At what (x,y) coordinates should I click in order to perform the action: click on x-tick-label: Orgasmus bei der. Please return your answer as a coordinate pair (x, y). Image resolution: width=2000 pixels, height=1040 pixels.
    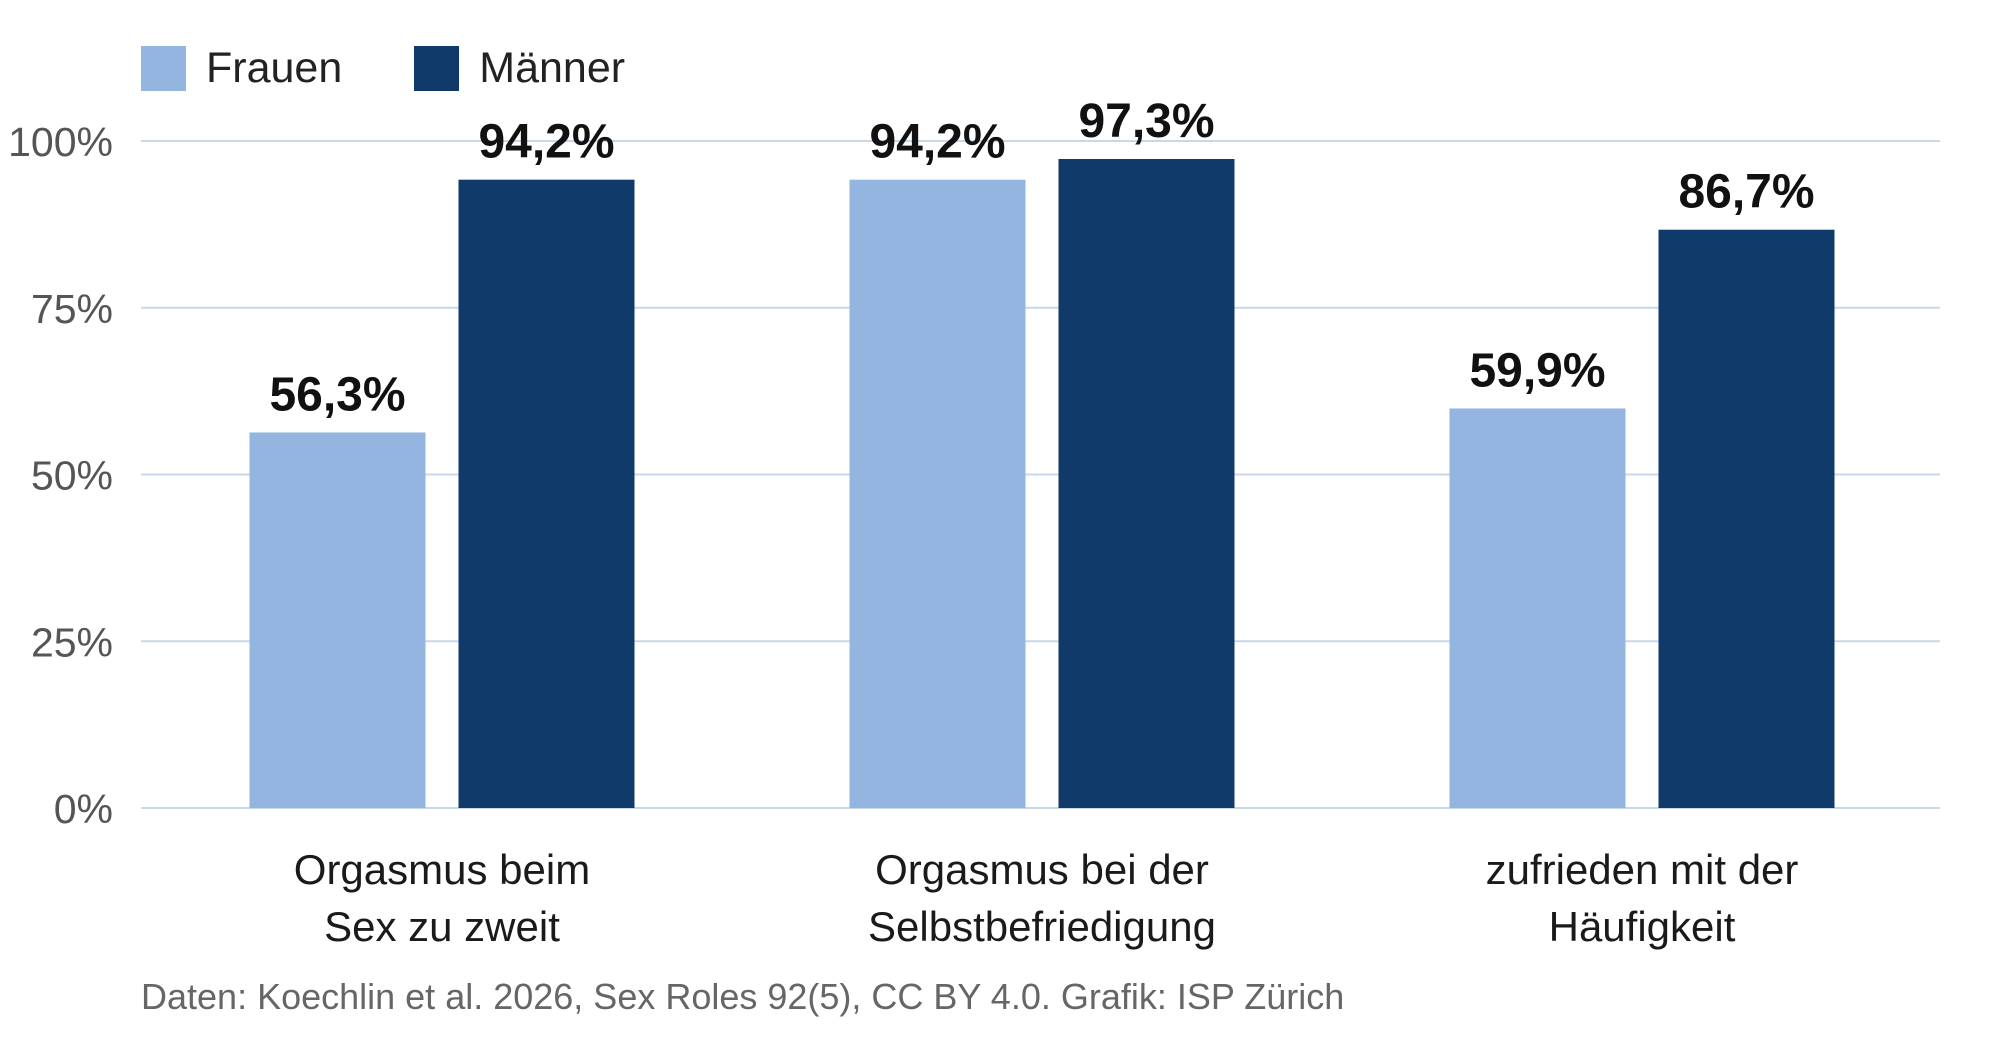
    Looking at the image, I should click on (1042, 869).